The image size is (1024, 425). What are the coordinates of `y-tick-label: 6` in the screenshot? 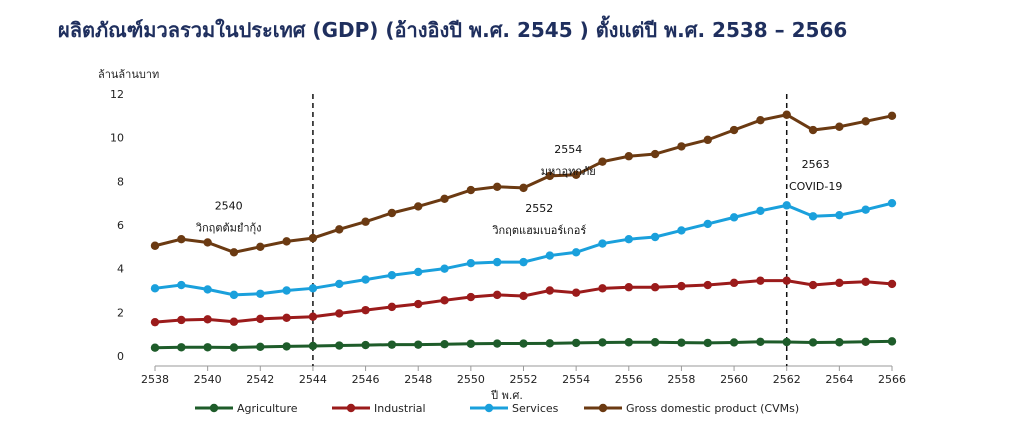 It's located at (120, 225).